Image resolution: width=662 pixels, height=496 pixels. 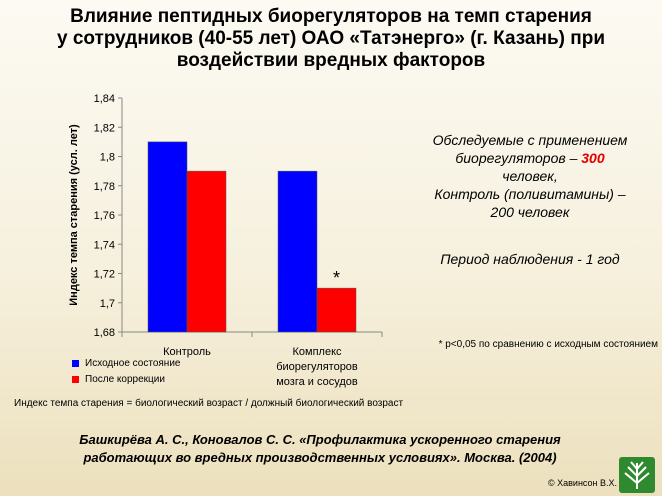 I want to click on y-tick-label: 1,8, so click(x=107, y=158).